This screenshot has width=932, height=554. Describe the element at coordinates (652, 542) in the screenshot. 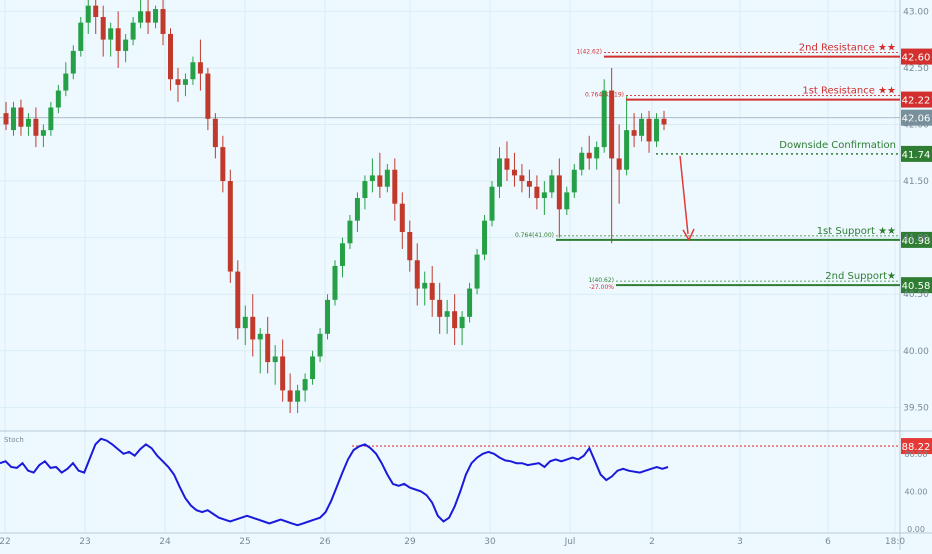

I see `time-tick: 2` at that location.